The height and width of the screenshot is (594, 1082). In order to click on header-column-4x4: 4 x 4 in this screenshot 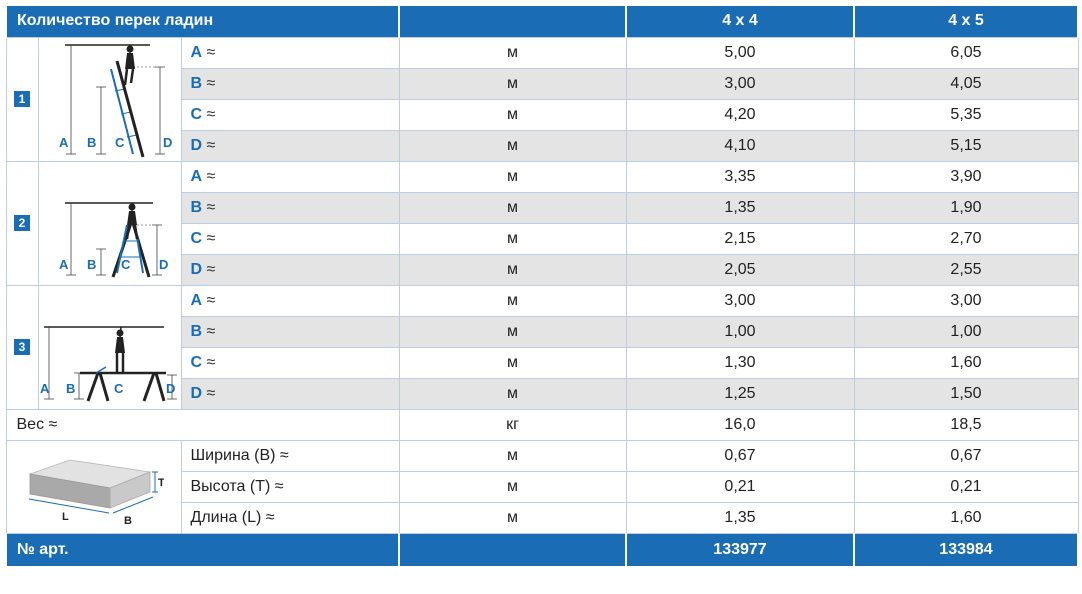, I will do `click(740, 21)`.